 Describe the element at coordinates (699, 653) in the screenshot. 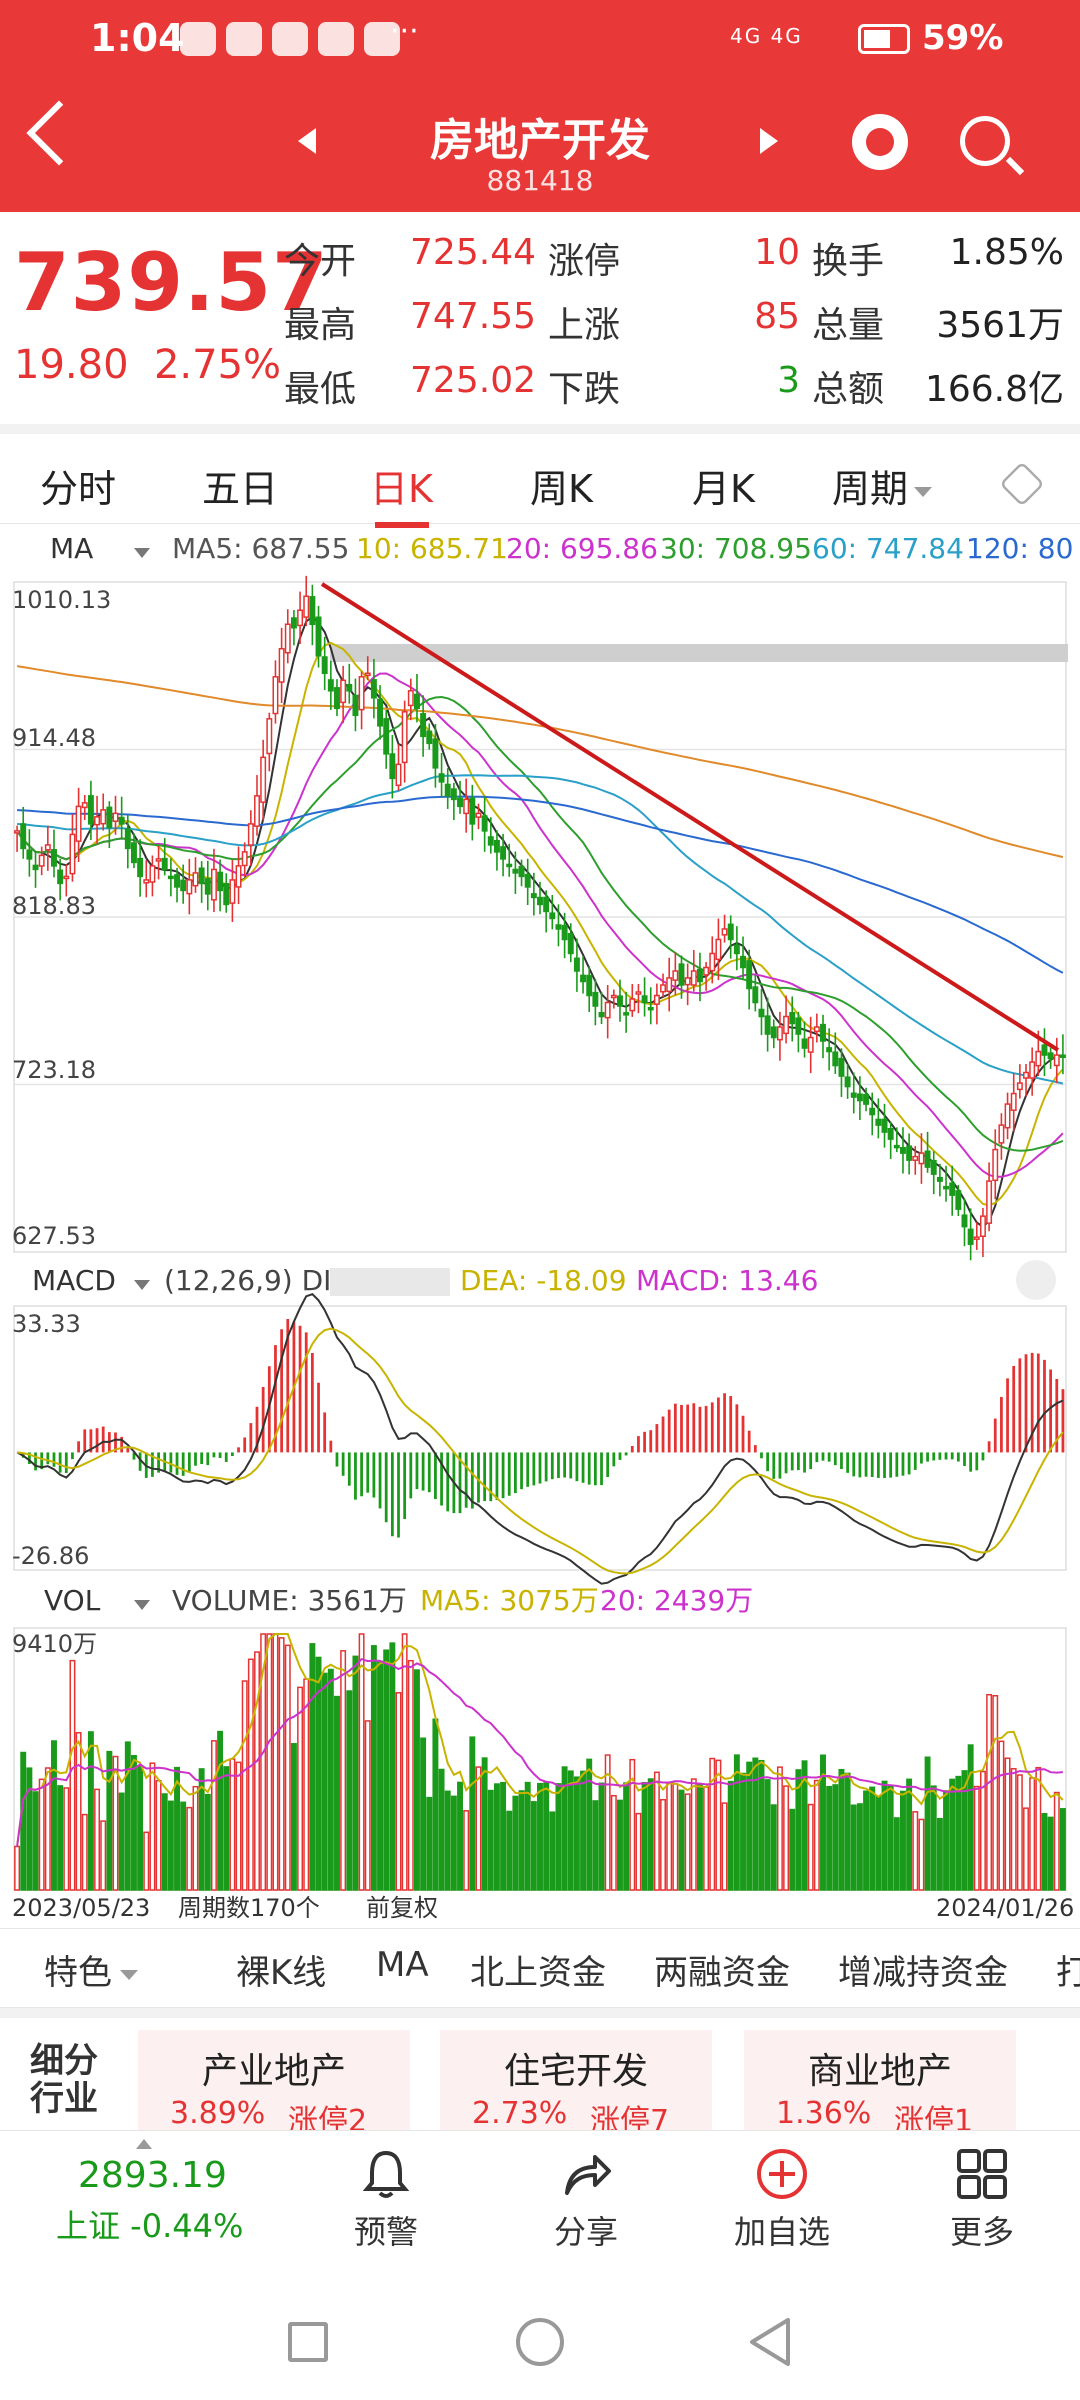

I see `resistance-band` at that location.